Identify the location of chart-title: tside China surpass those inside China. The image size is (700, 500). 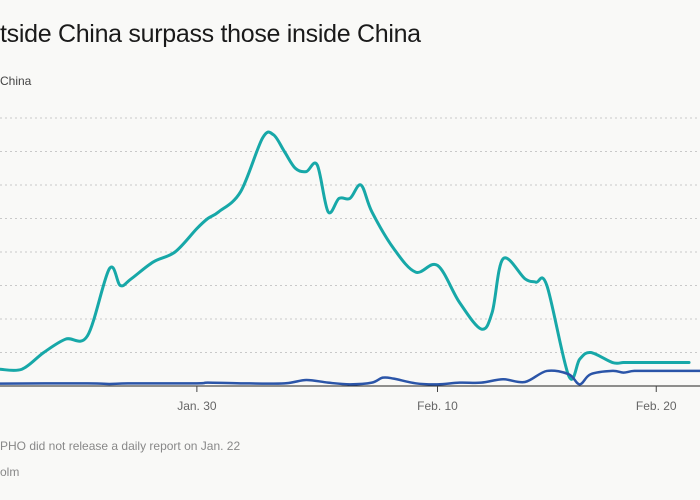
(210, 34).